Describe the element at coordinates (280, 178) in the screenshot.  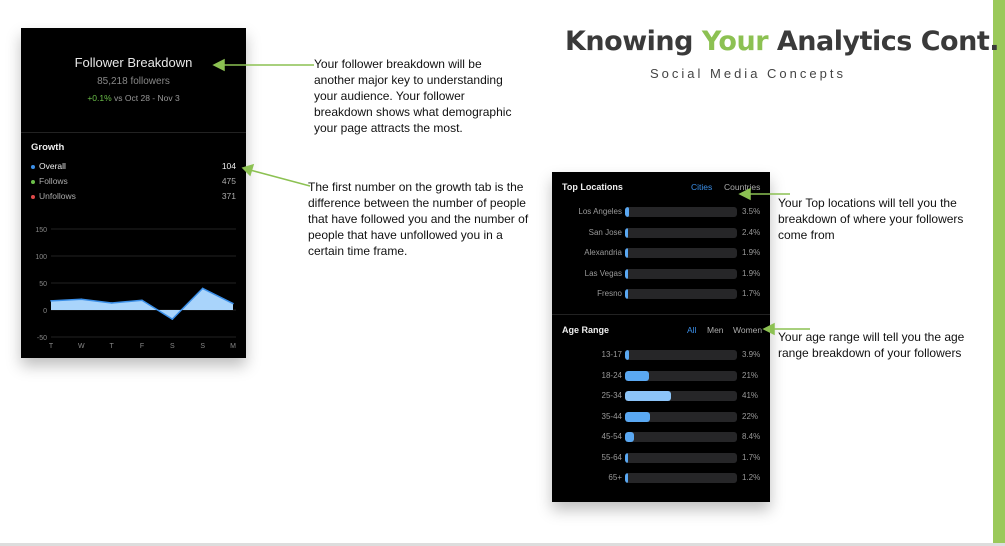
I see `arrow-growth` at that location.